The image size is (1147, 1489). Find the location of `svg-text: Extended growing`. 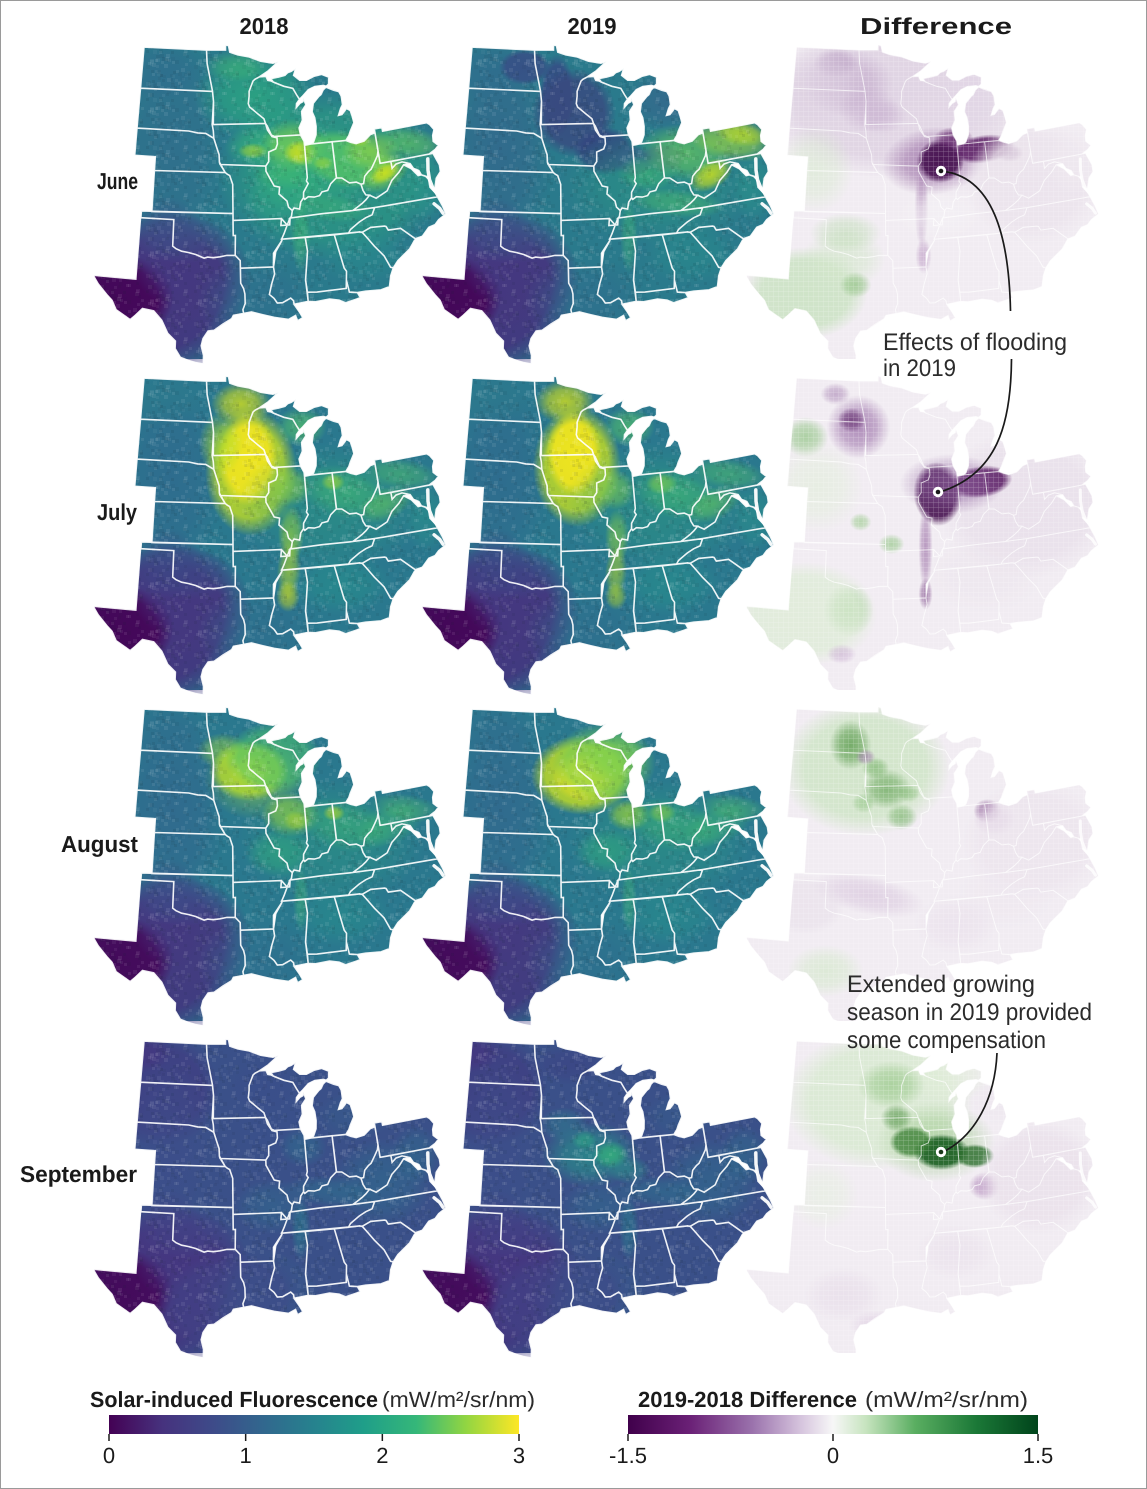

svg-text: Extended growing is located at coordinates (941, 984).